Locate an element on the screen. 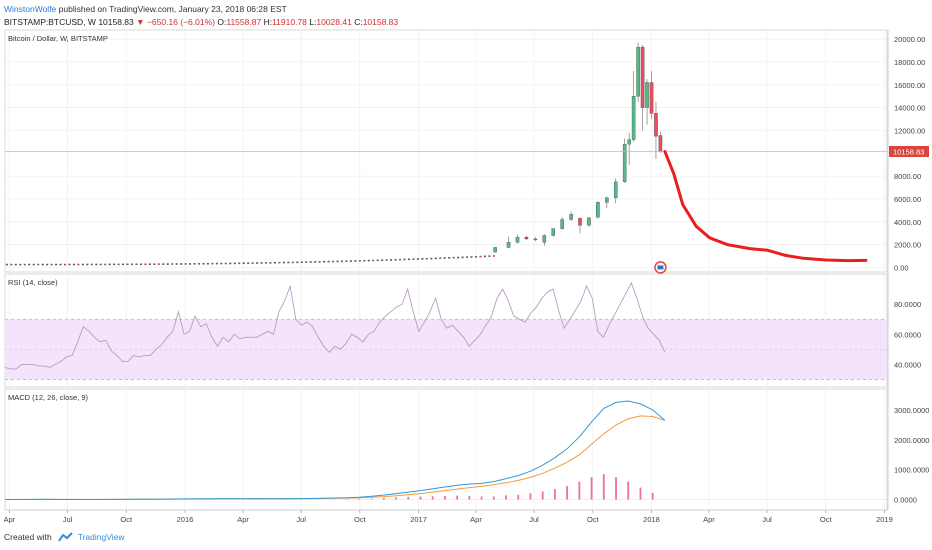 The height and width of the screenshot is (550, 932). tradingview-brand: TradingView is located at coordinates (101, 537).